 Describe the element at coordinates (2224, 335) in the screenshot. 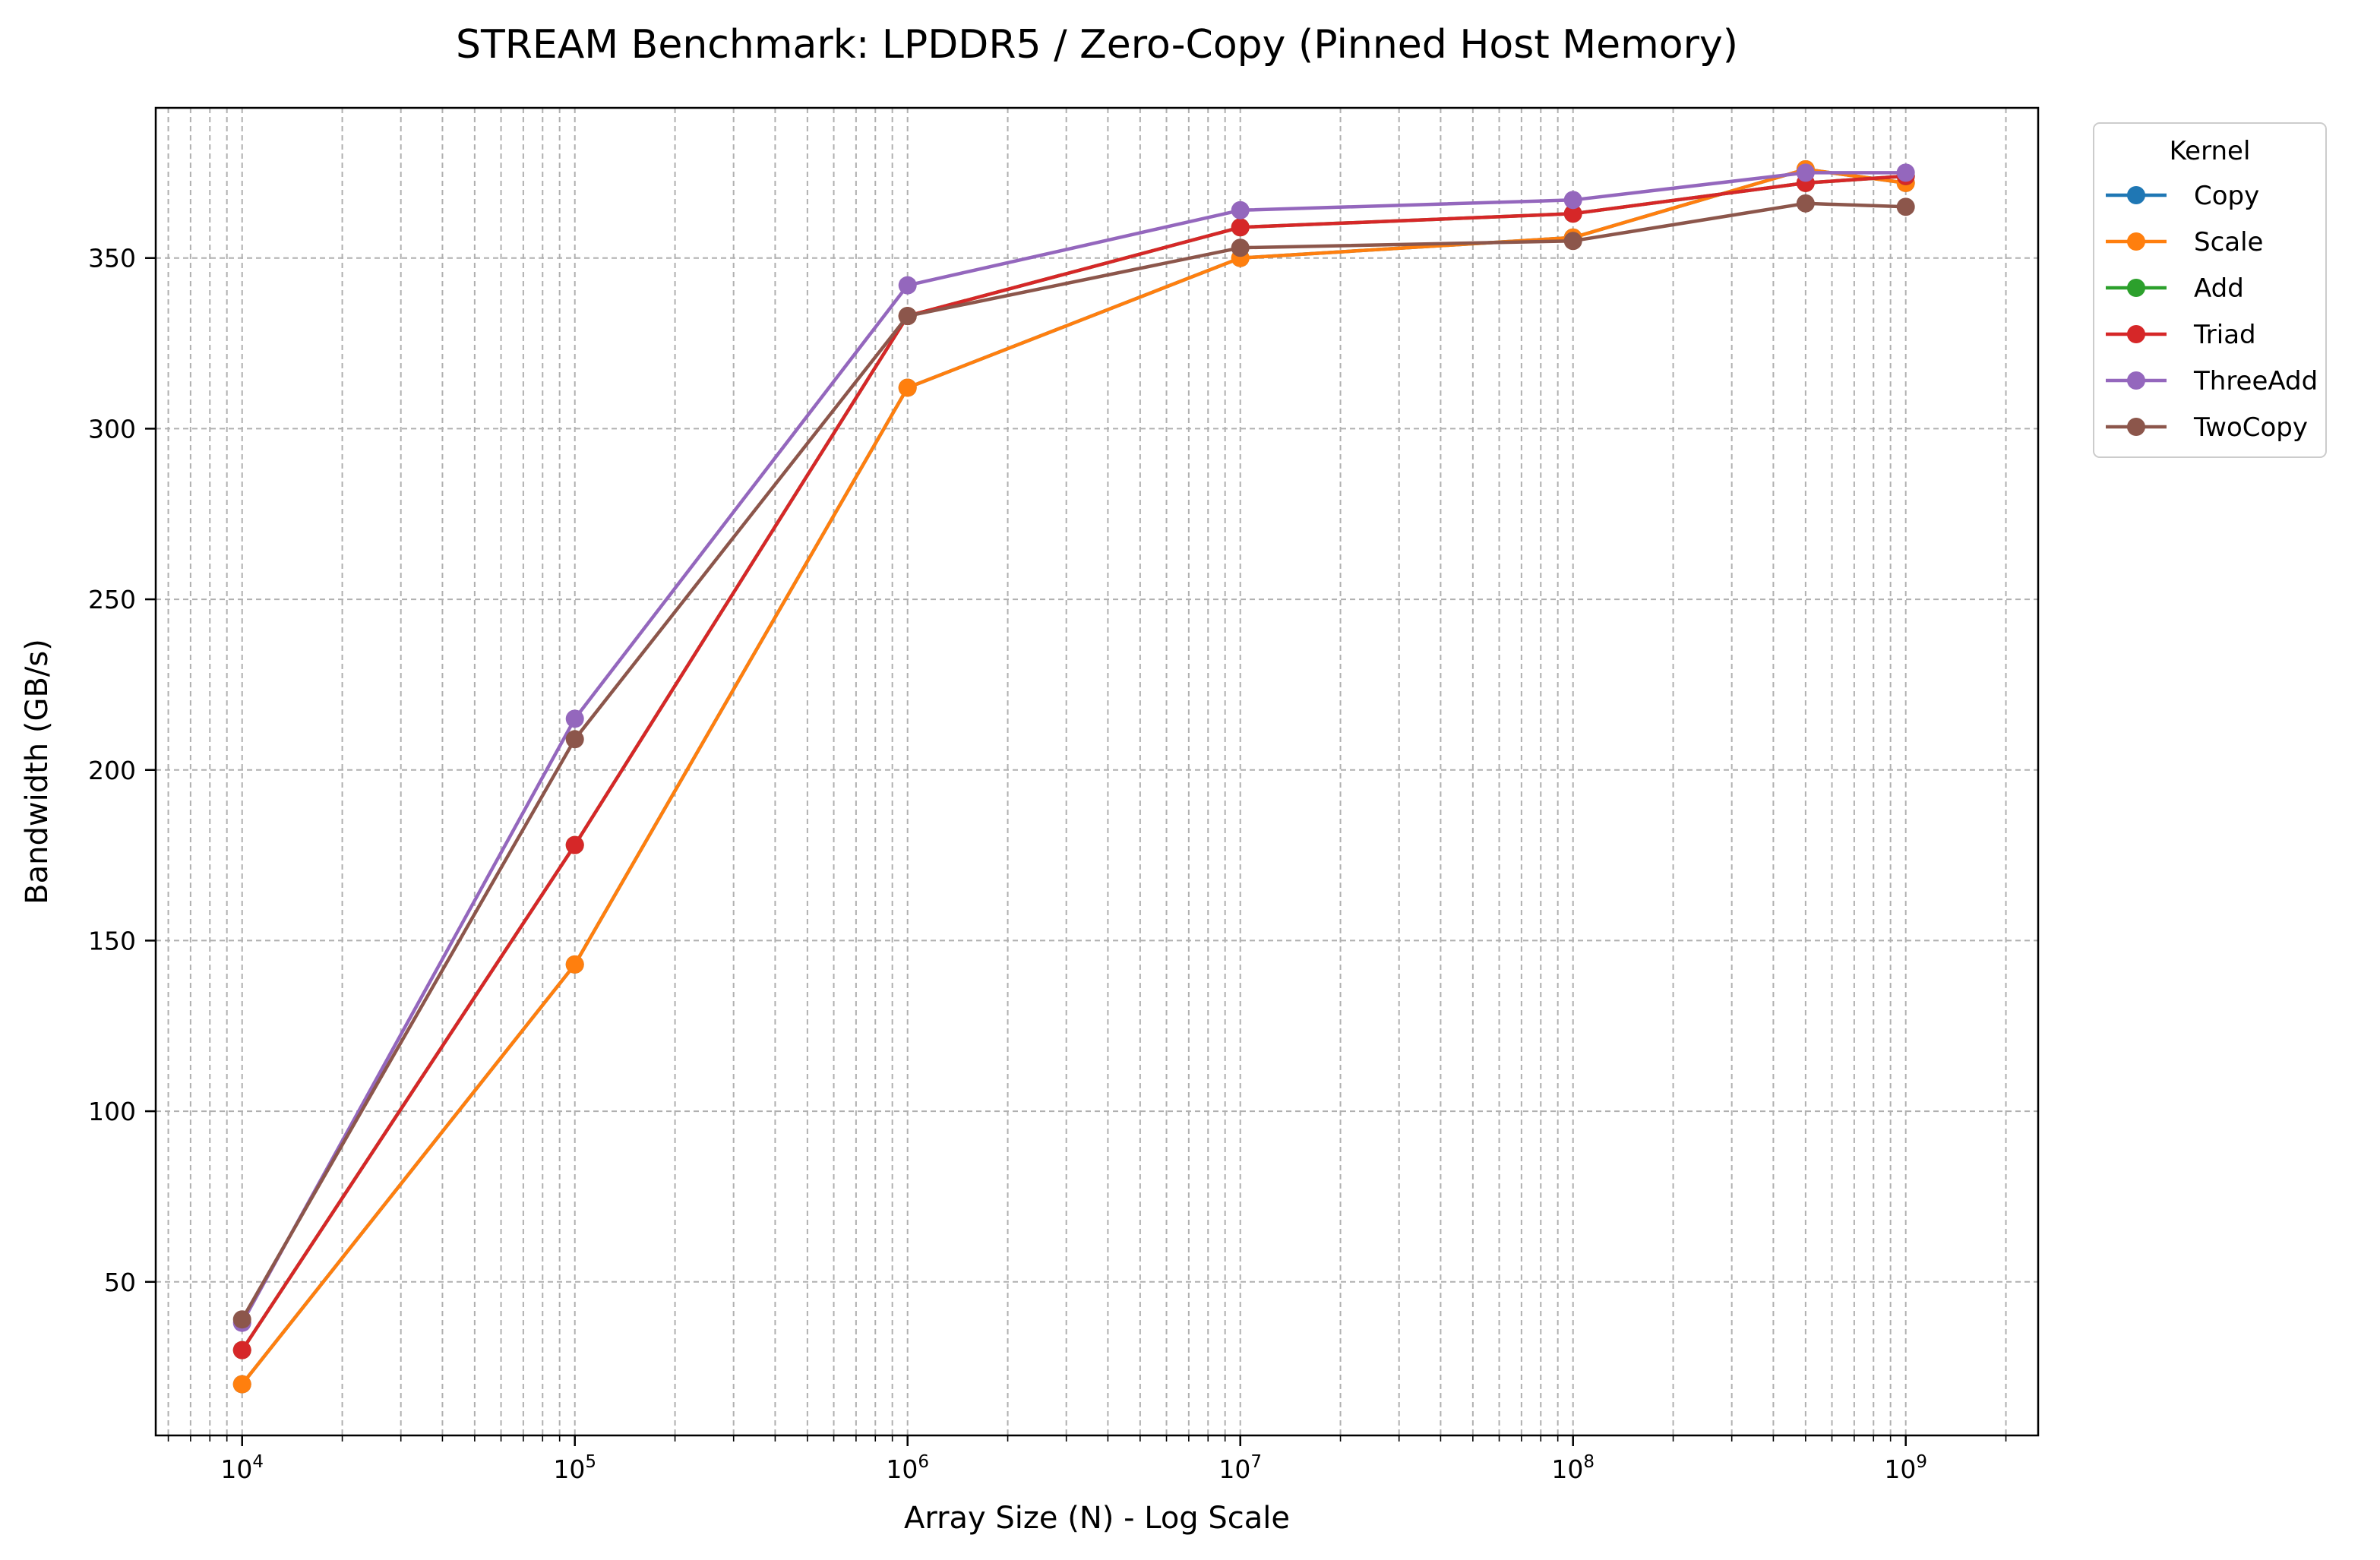

I see `legend-label-triad: Triad` at that location.